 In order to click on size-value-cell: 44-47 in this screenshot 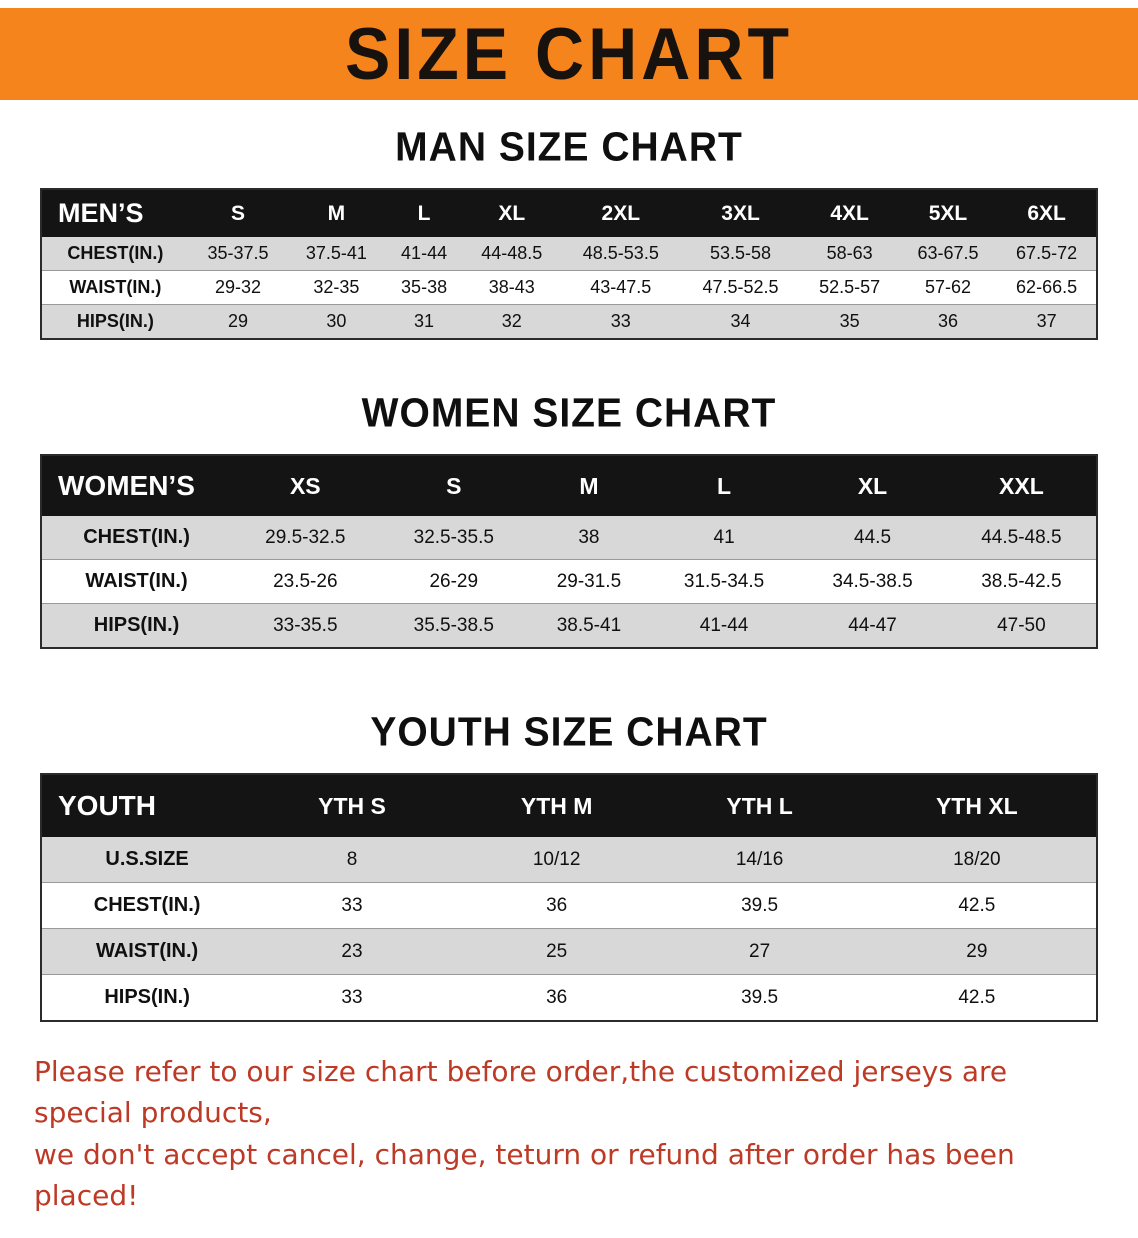, I will do `click(872, 625)`.